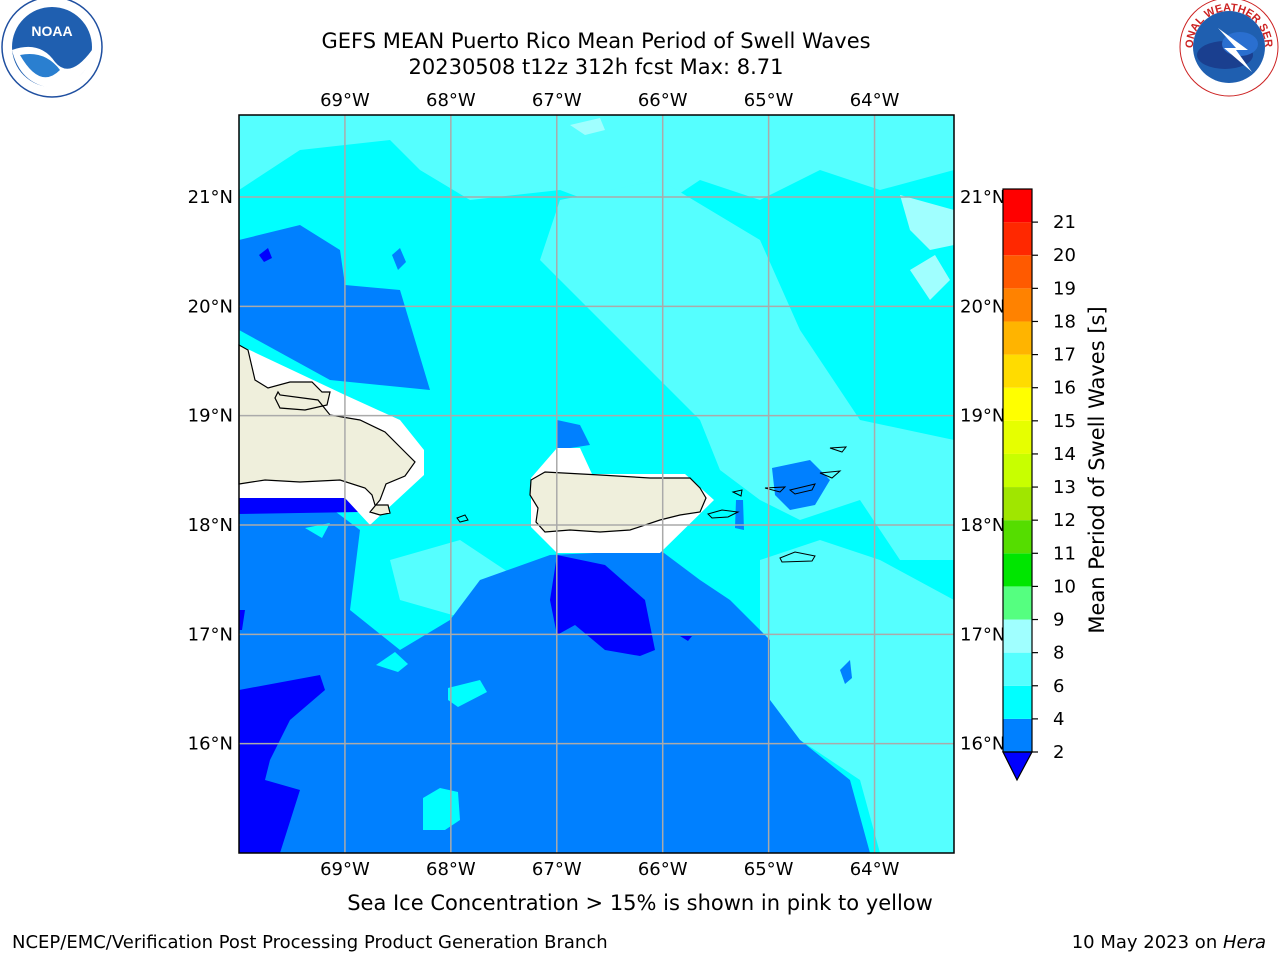 The height and width of the screenshot is (960, 1280). Describe the element at coordinates (663, 869) in the screenshot. I see `longitude-label-bottom: 66°W` at that location.